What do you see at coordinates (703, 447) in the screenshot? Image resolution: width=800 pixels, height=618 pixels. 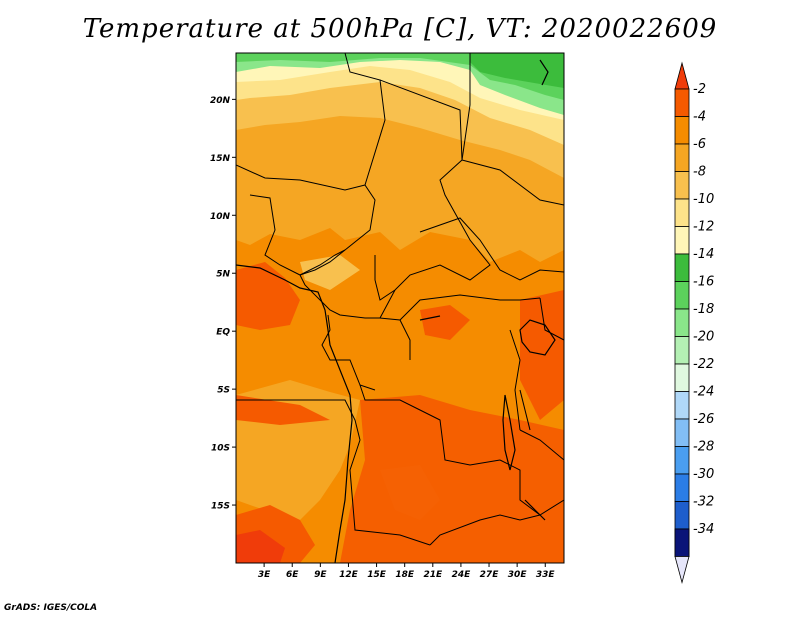 I see `legend-label: -28` at bounding box center [703, 447].